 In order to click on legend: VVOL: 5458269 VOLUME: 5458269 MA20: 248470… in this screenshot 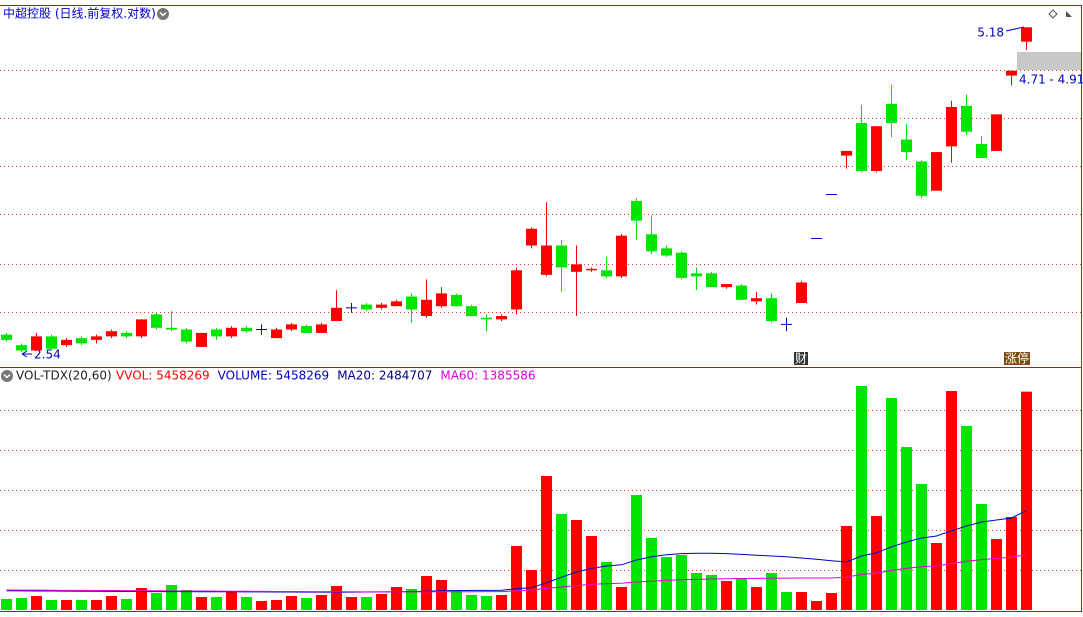, I will do `click(325, 376)`.